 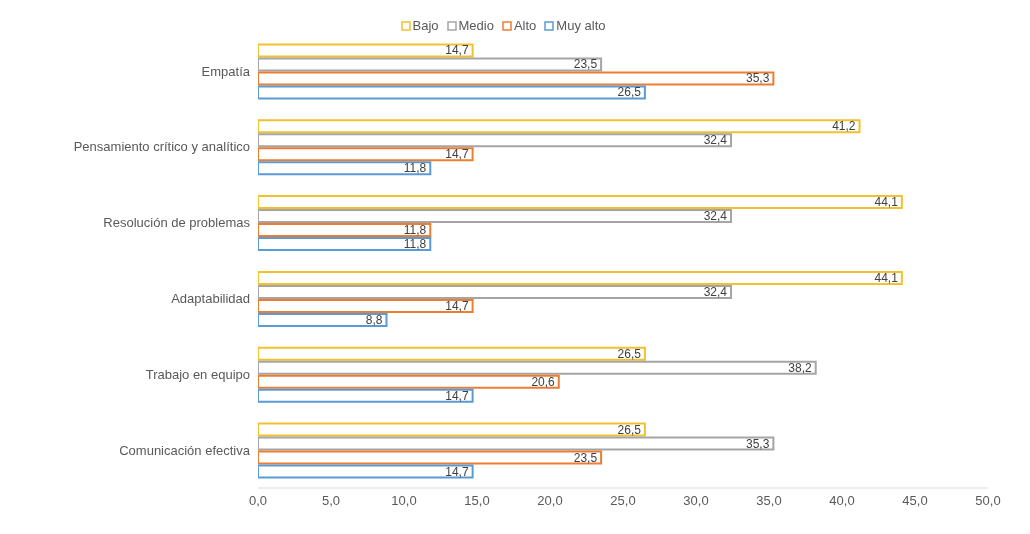 What do you see at coordinates (226, 71) in the screenshot?
I see `y-tick-label: Empatía` at bounding box center [226, 71].